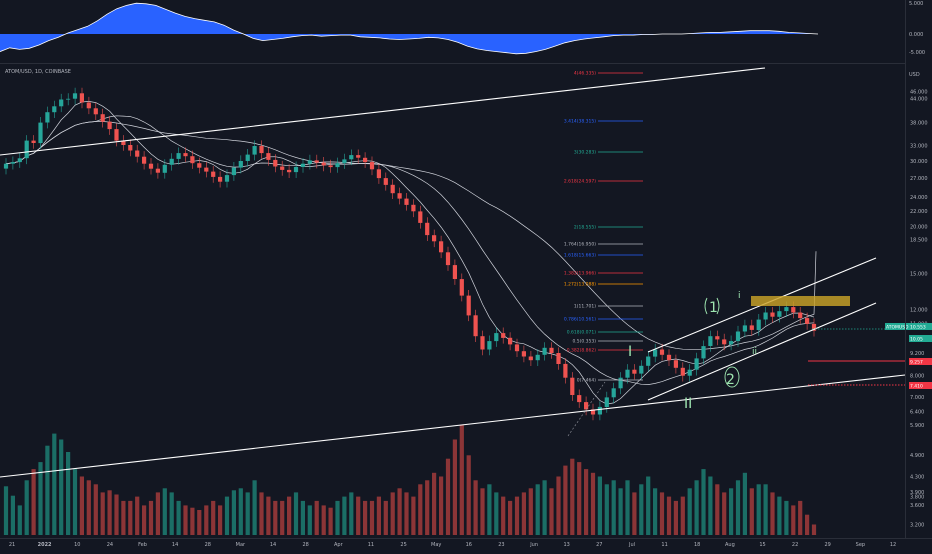 This screenshot has width=932, height=554. I want to click on chart-title: ATOM/USD, 1D, COINBASE, so click(38, 72).